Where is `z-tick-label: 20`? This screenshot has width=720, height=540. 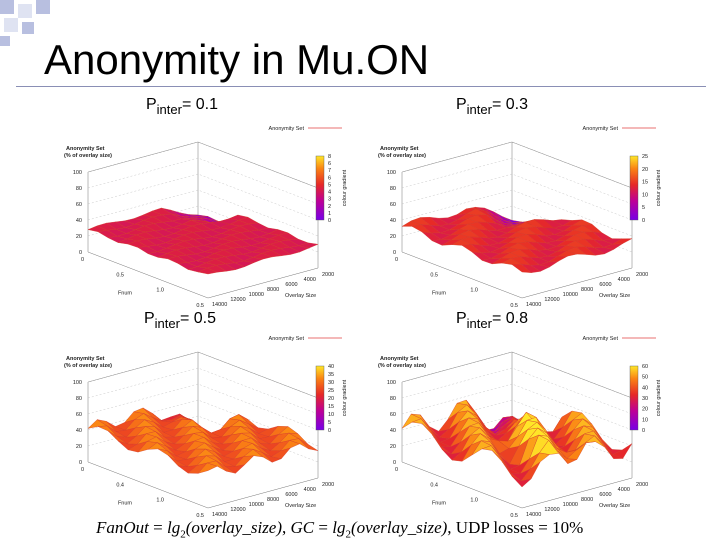
z-tick-label: 20 is located at coordinates (393, 447).